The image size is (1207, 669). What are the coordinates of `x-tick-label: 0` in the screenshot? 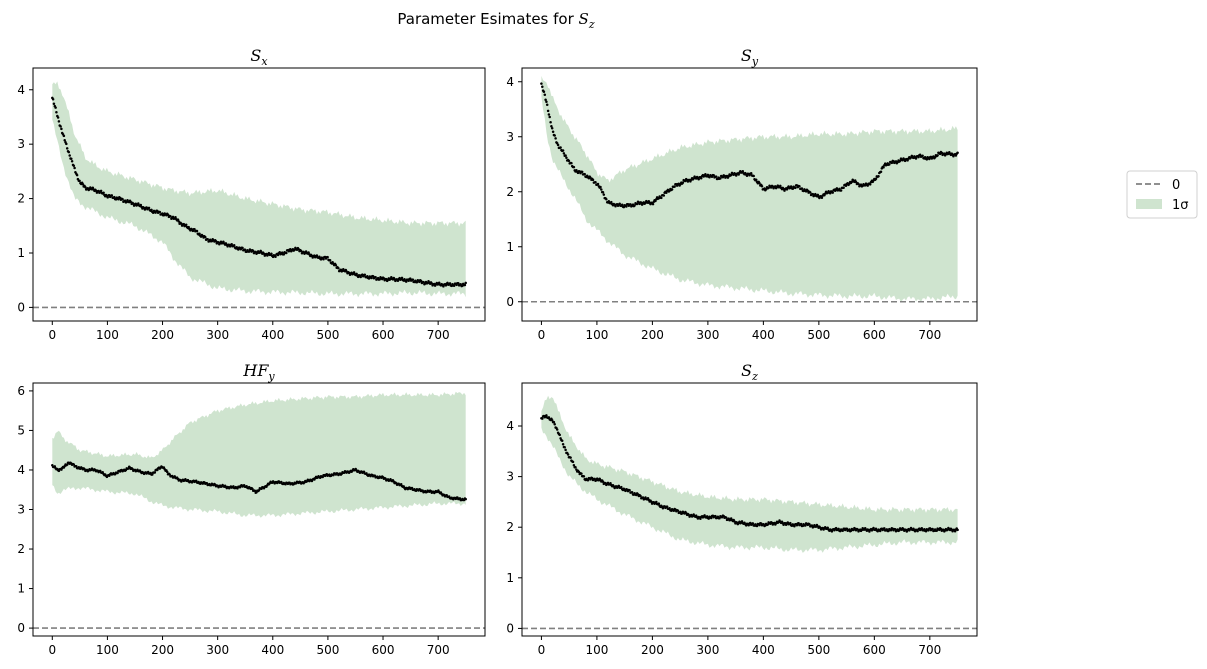 It's located at (52, 335).